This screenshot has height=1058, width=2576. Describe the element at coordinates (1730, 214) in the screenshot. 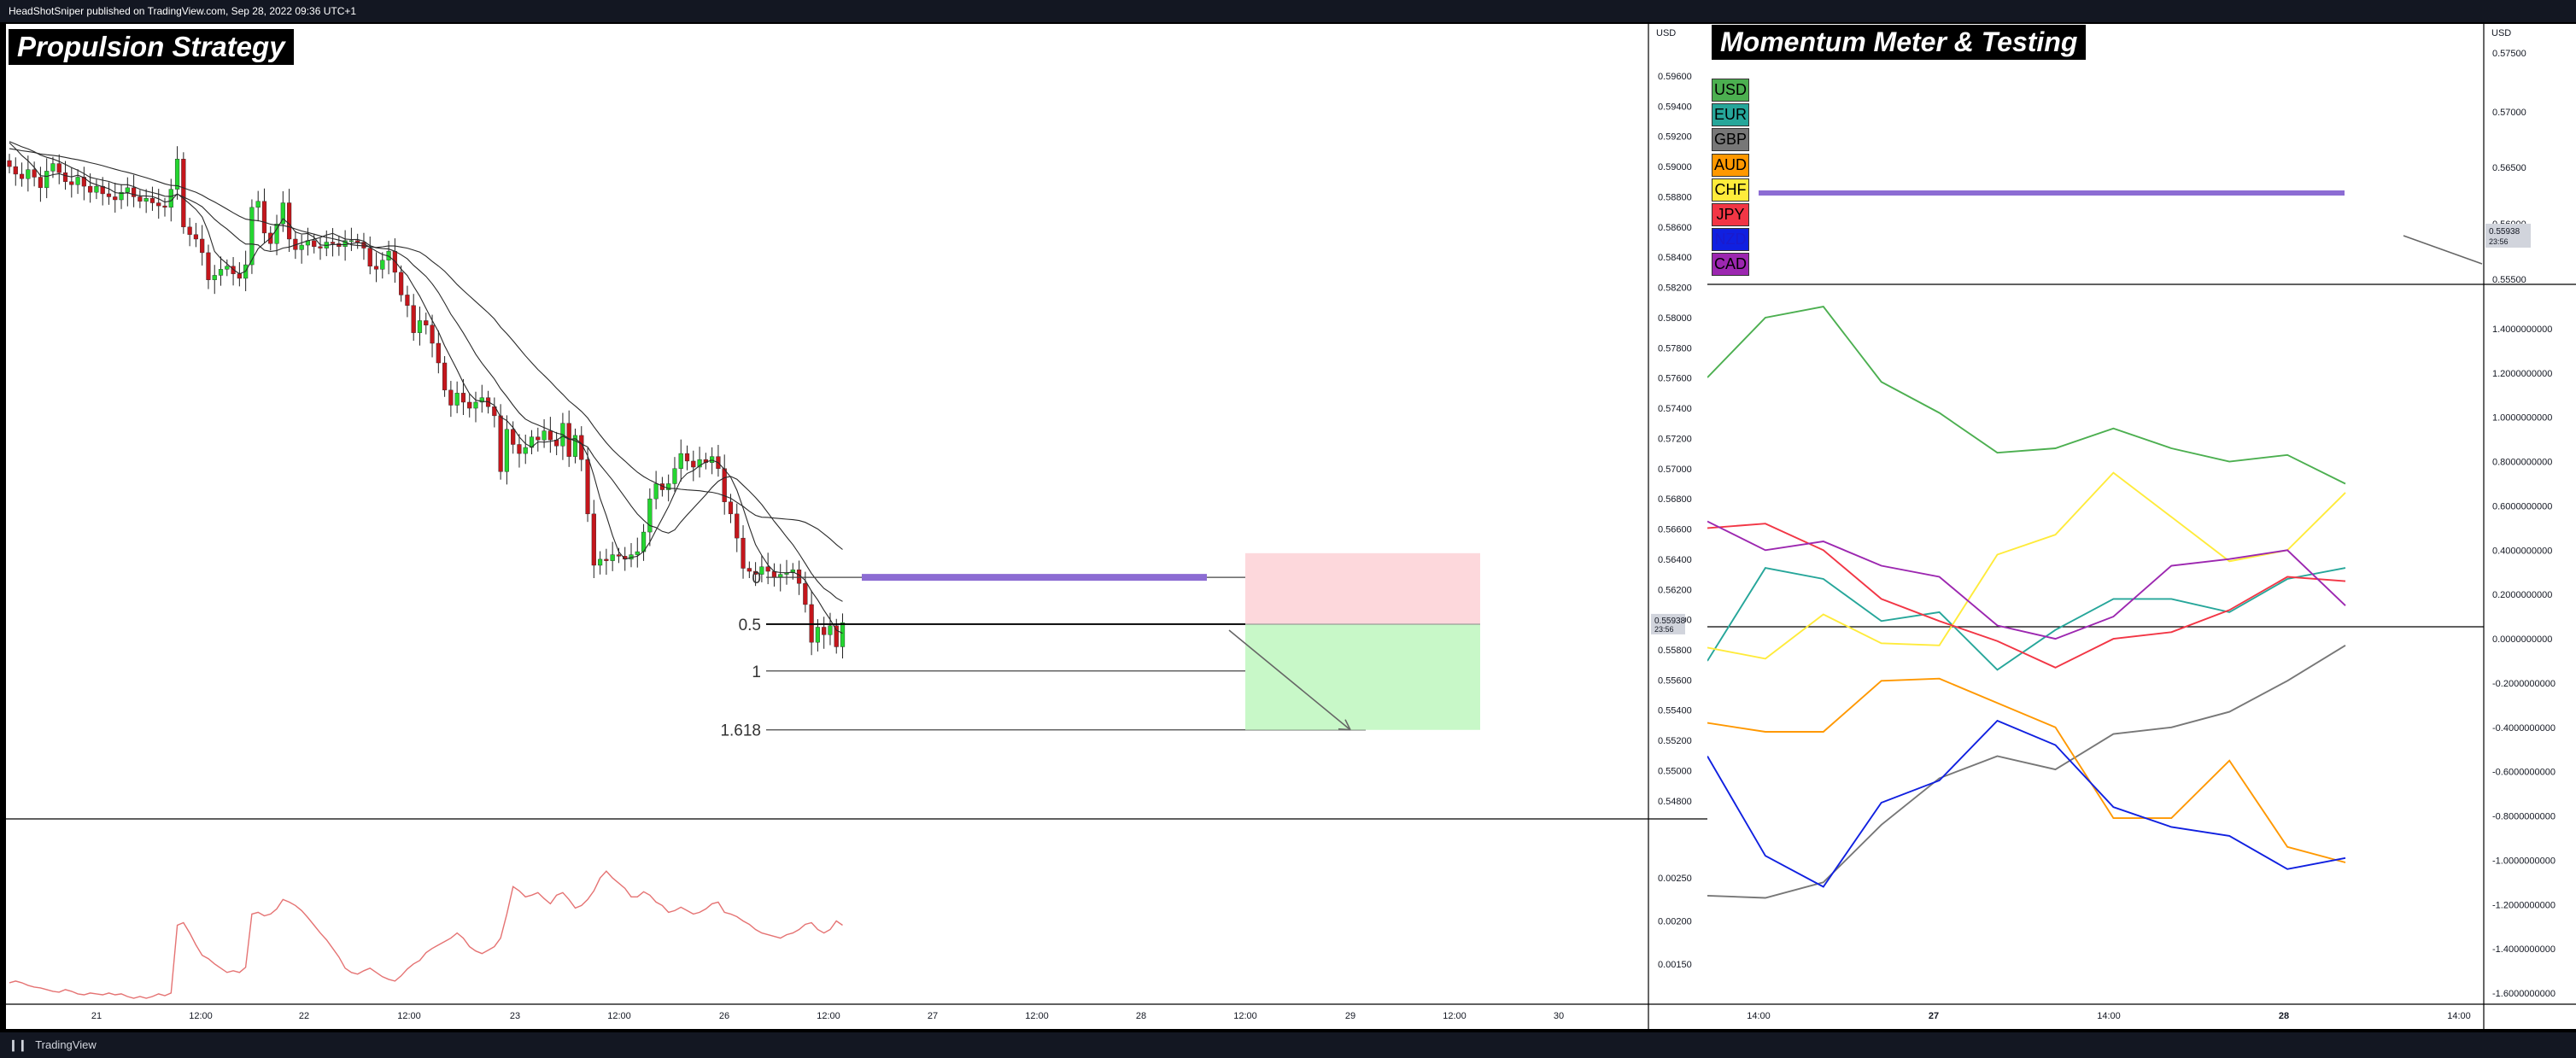

I see `legend-item-jpy: JPY` at that location.